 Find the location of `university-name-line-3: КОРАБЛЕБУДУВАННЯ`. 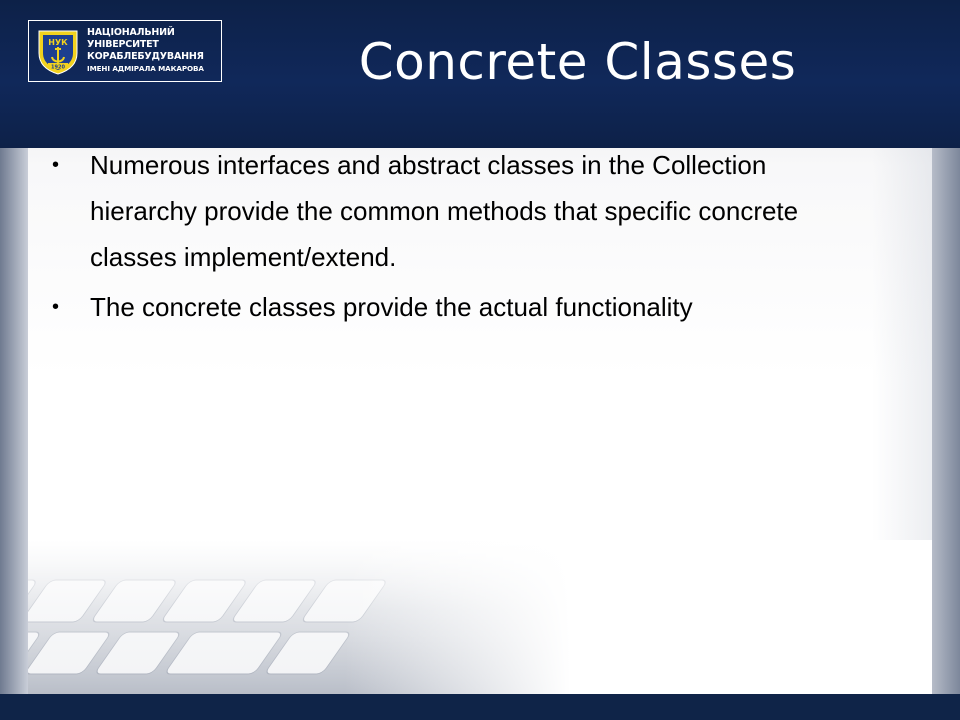

university-name-line-3: КОРАБЛЕБУДУВАННЯ is located at coordinates (145, 56).